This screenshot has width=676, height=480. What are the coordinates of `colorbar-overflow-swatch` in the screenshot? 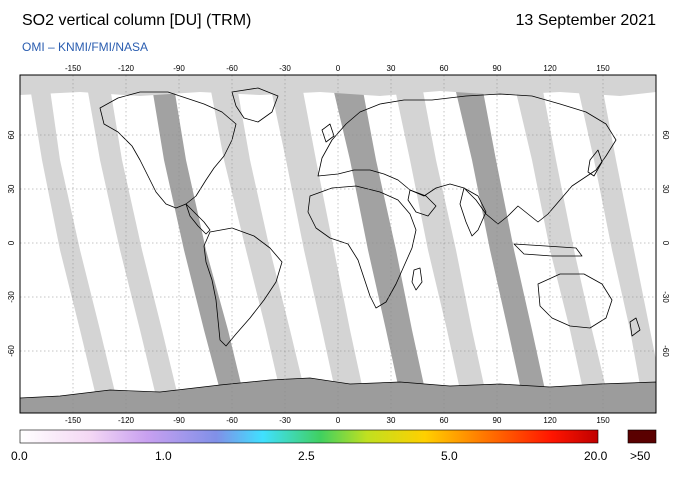 It's located at (642, 436).